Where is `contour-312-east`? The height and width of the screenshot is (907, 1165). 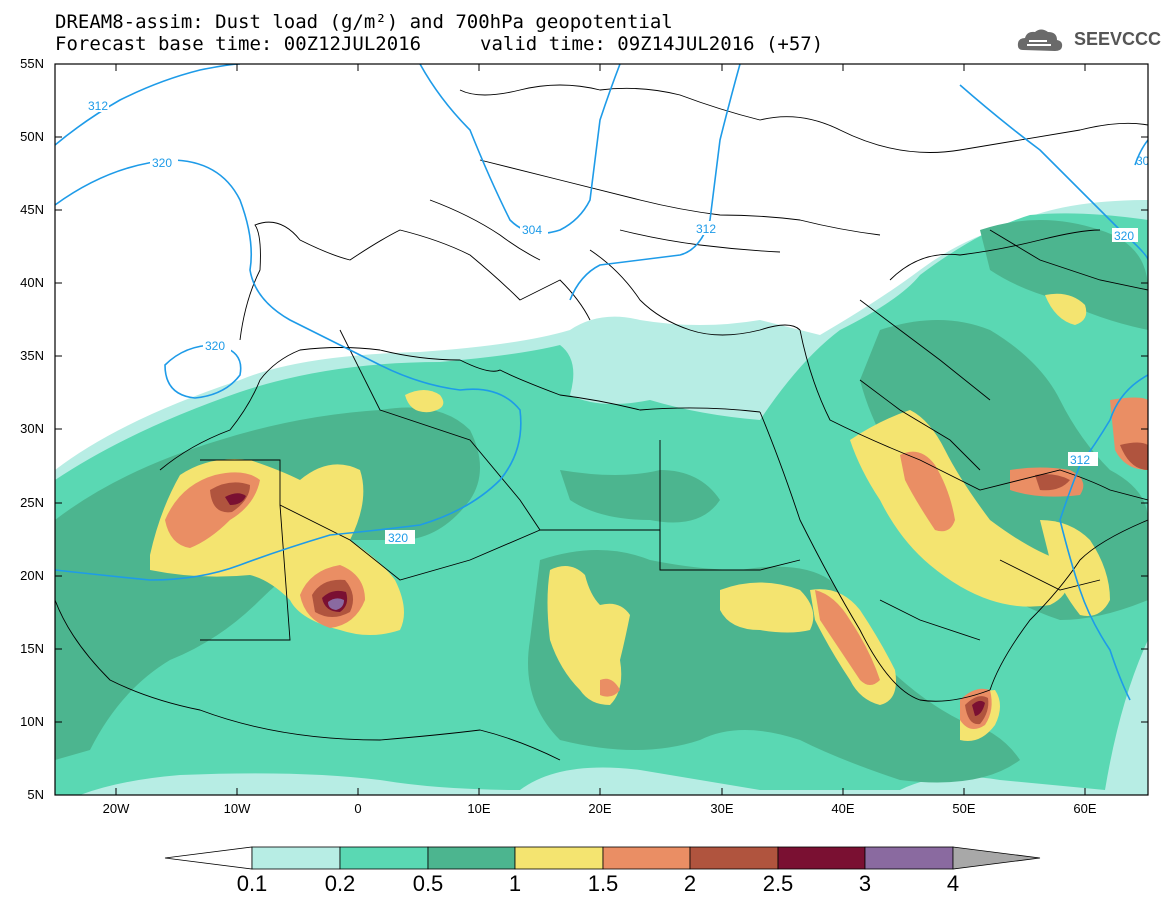
contour-312-east is located at coordinates (655, 182).